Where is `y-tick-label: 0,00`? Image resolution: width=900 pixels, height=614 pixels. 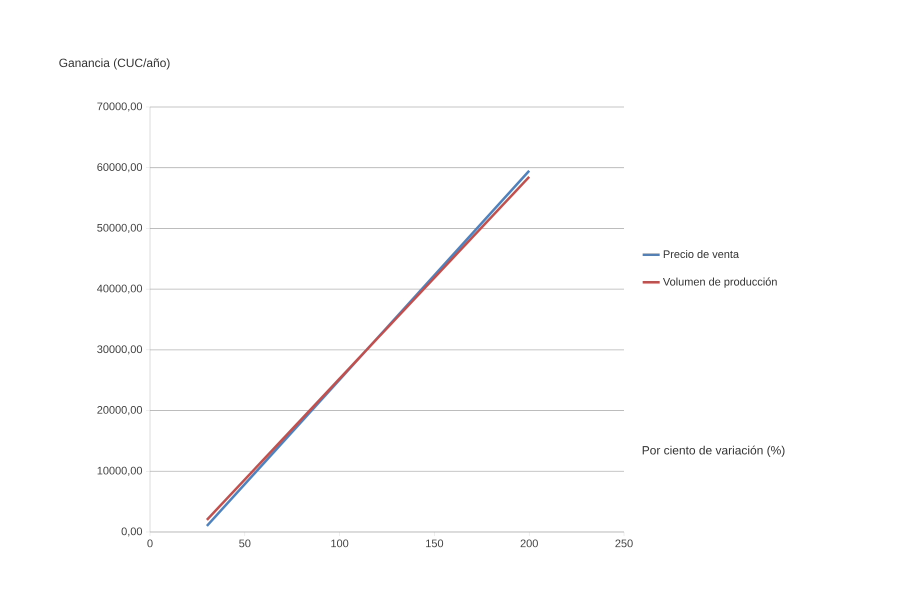
y-tick-label: 0,00 is located at coordinates (132, 532).